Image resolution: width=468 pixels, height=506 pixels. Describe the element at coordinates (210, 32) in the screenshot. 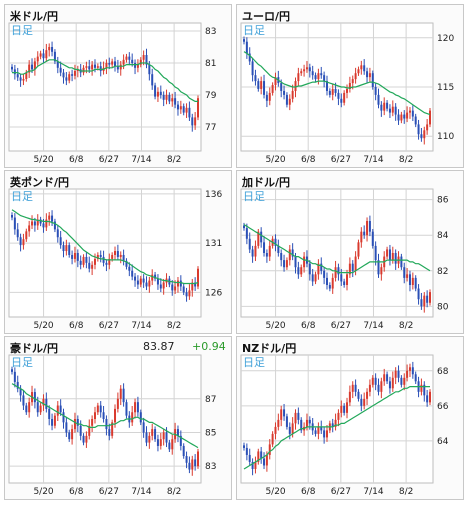

I see `y-tick-label: 83` at that location.